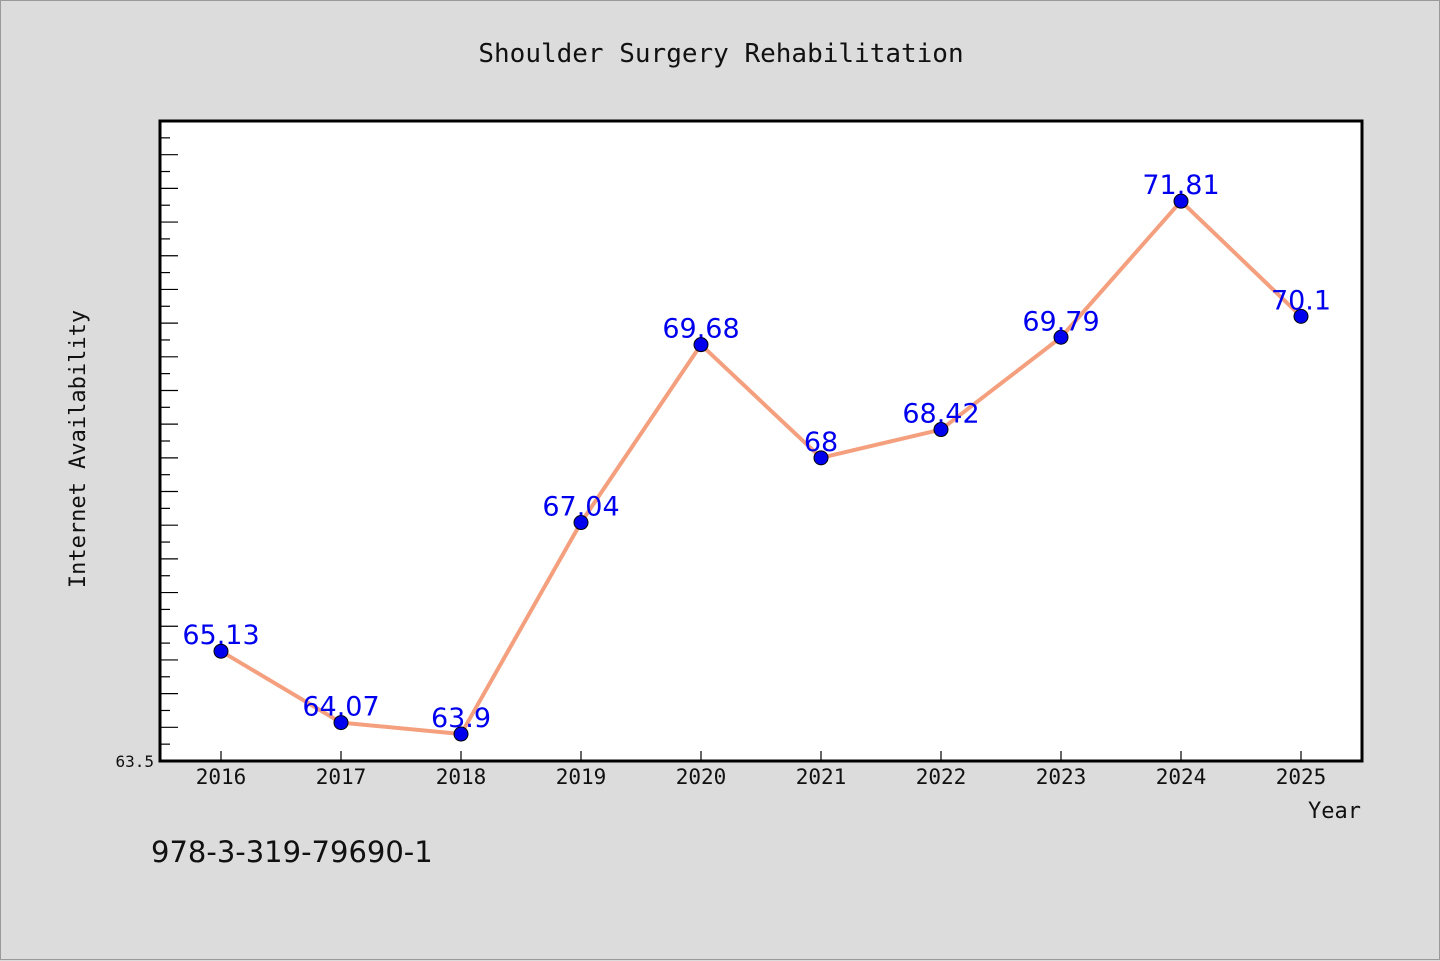 The width and height of the screenshot is (1440, 961). I want to click on x-tick-label: 2020, so click(701, 777).